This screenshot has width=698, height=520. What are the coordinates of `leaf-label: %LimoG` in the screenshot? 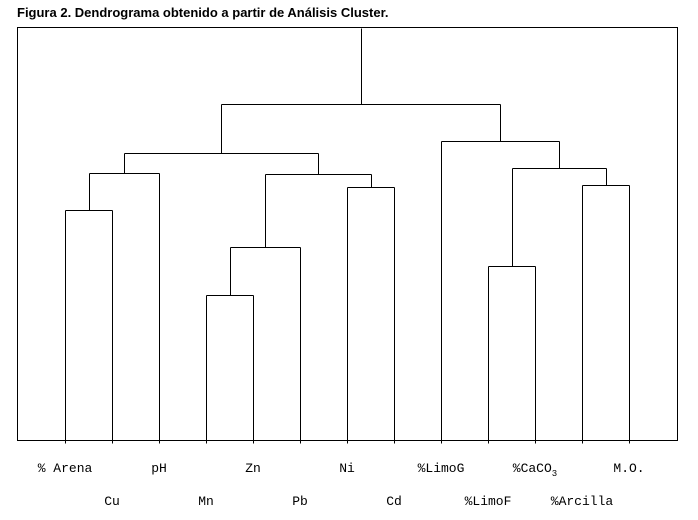 It's located at (441, 468).